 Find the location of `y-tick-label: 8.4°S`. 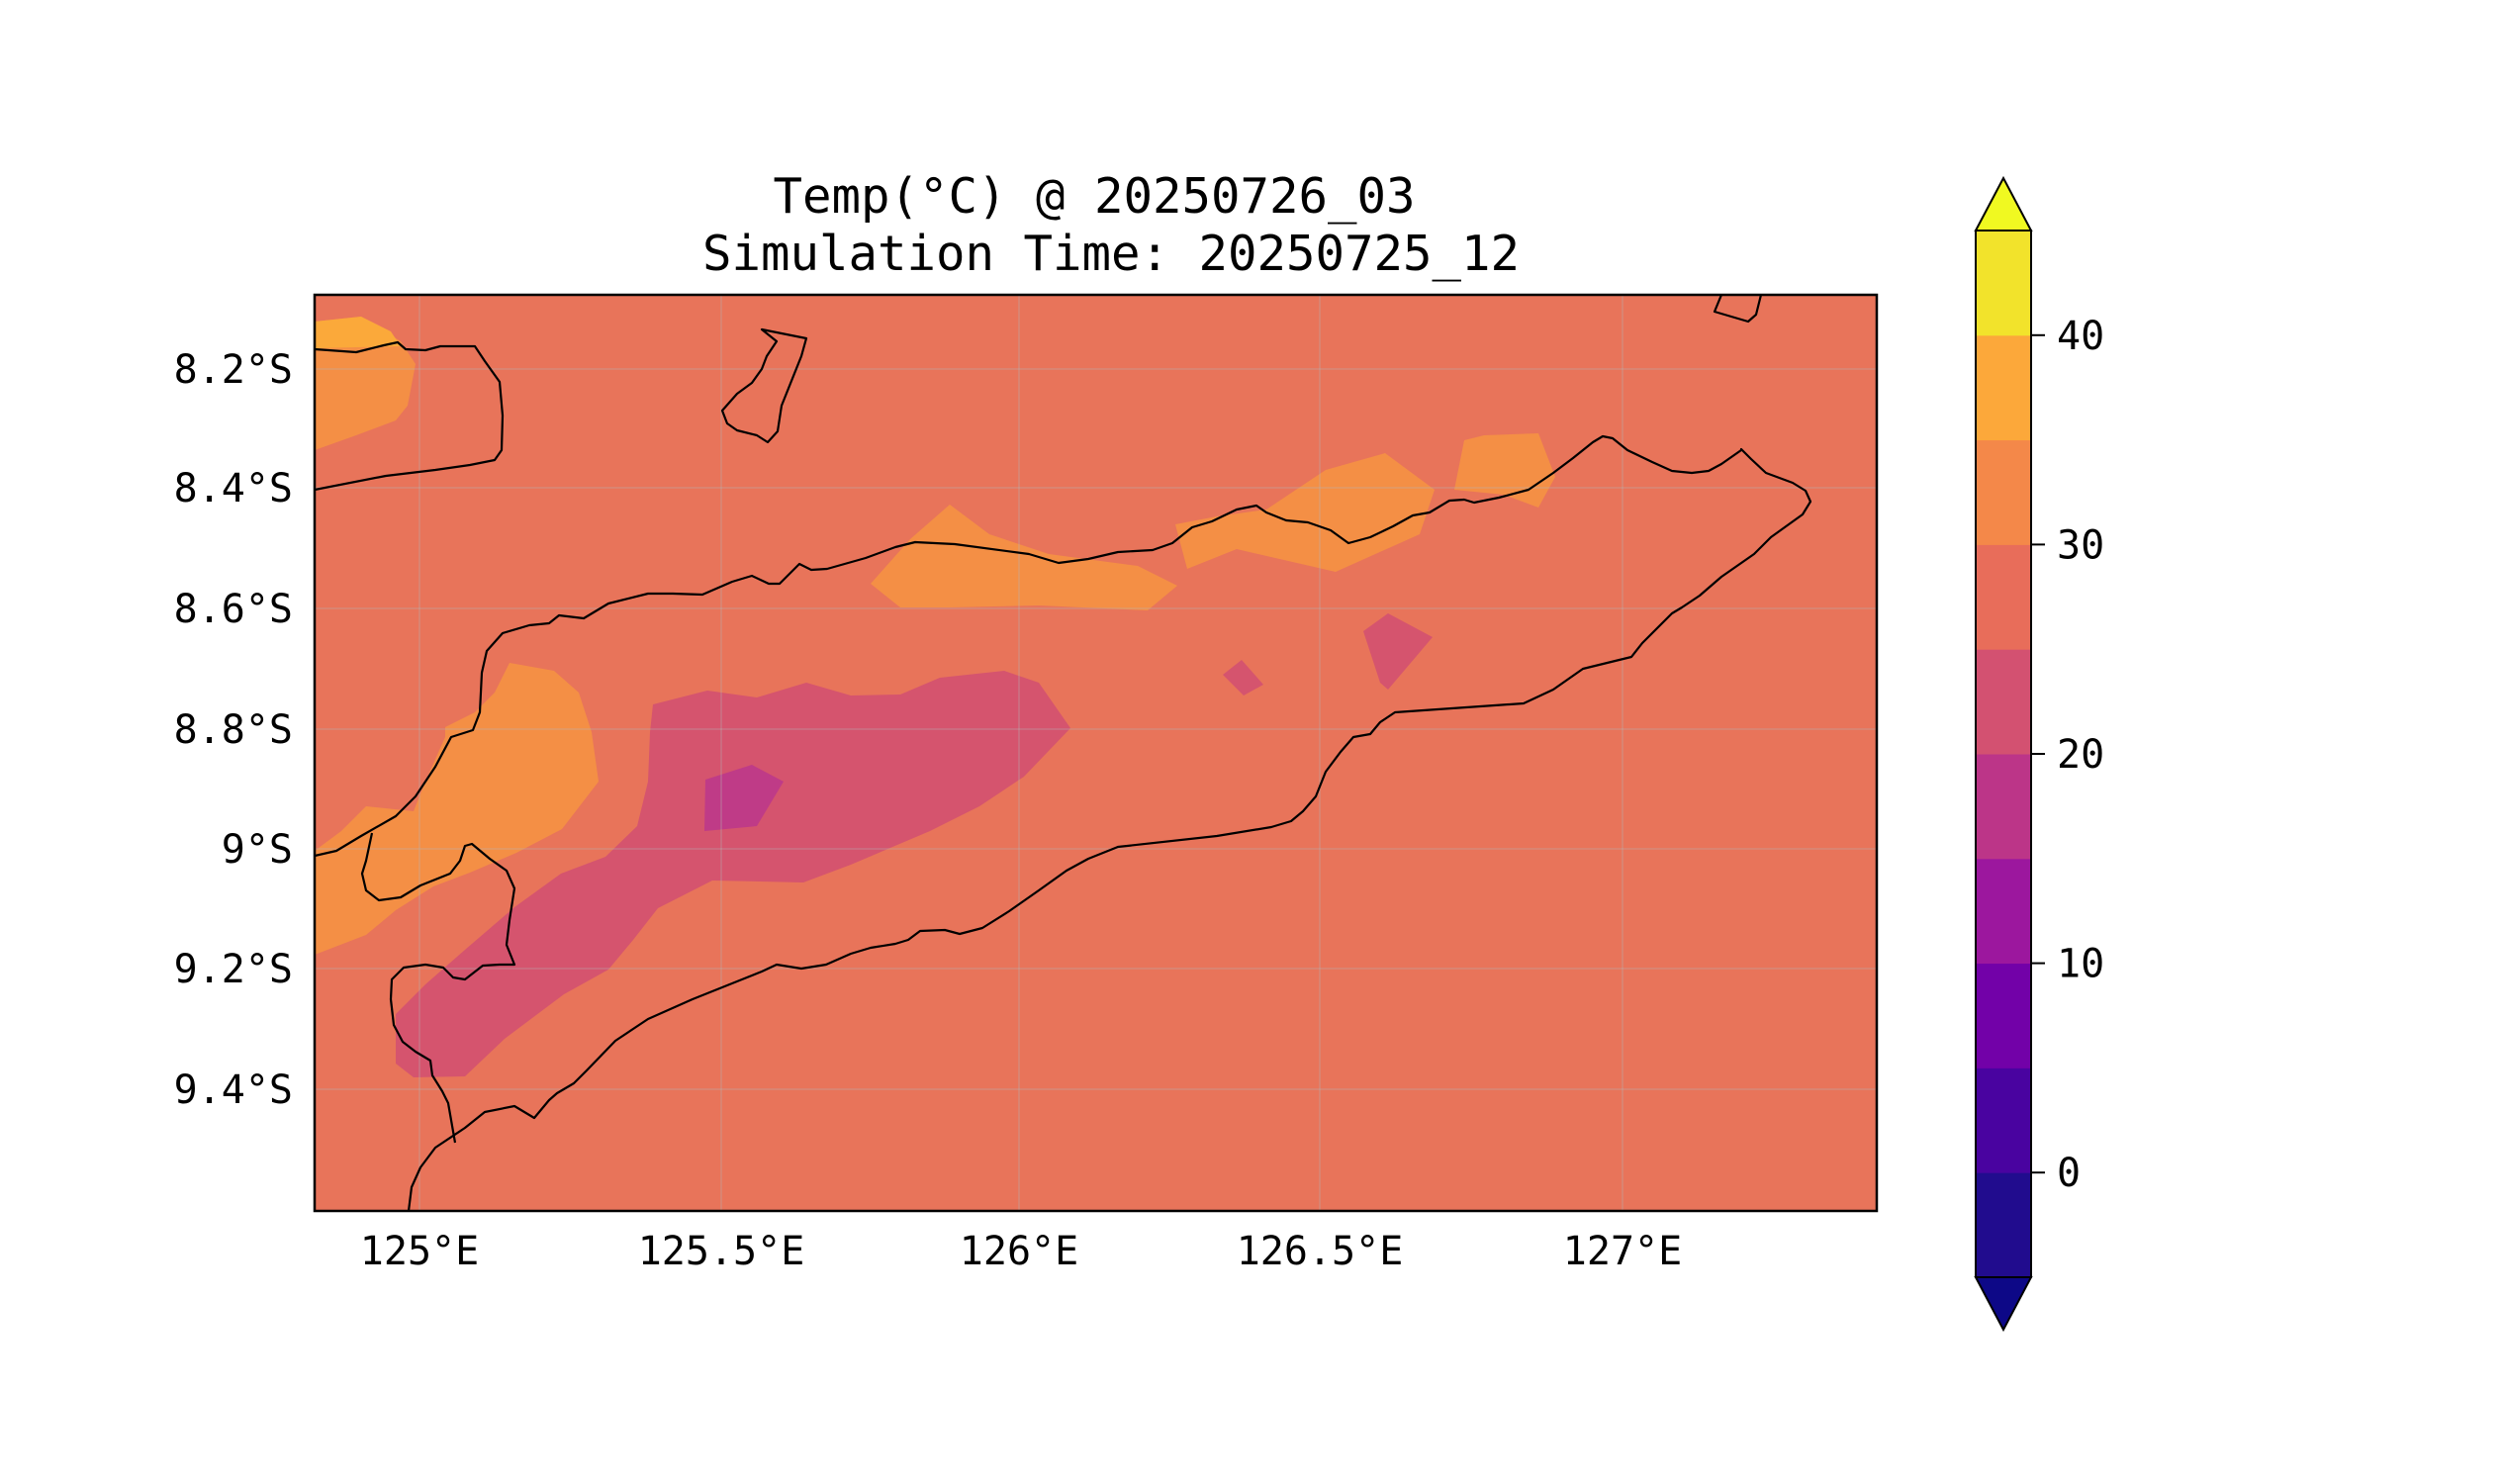

y-tick-label: 8.4°S is located at coordinates (233, 488).